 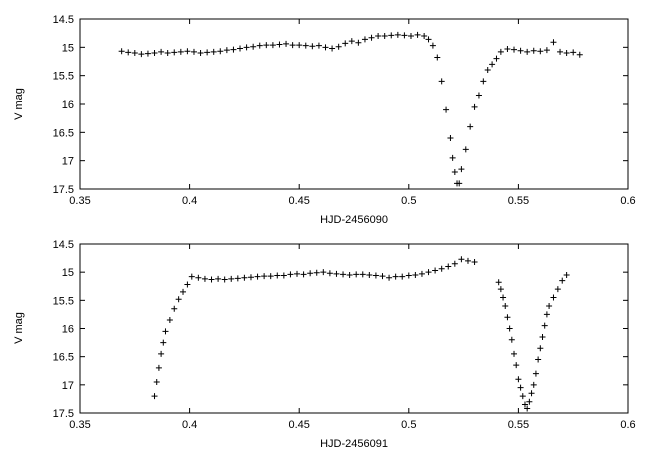 I want to click on x-axis-label: HJD-2456091, so click(x=354, y=444).